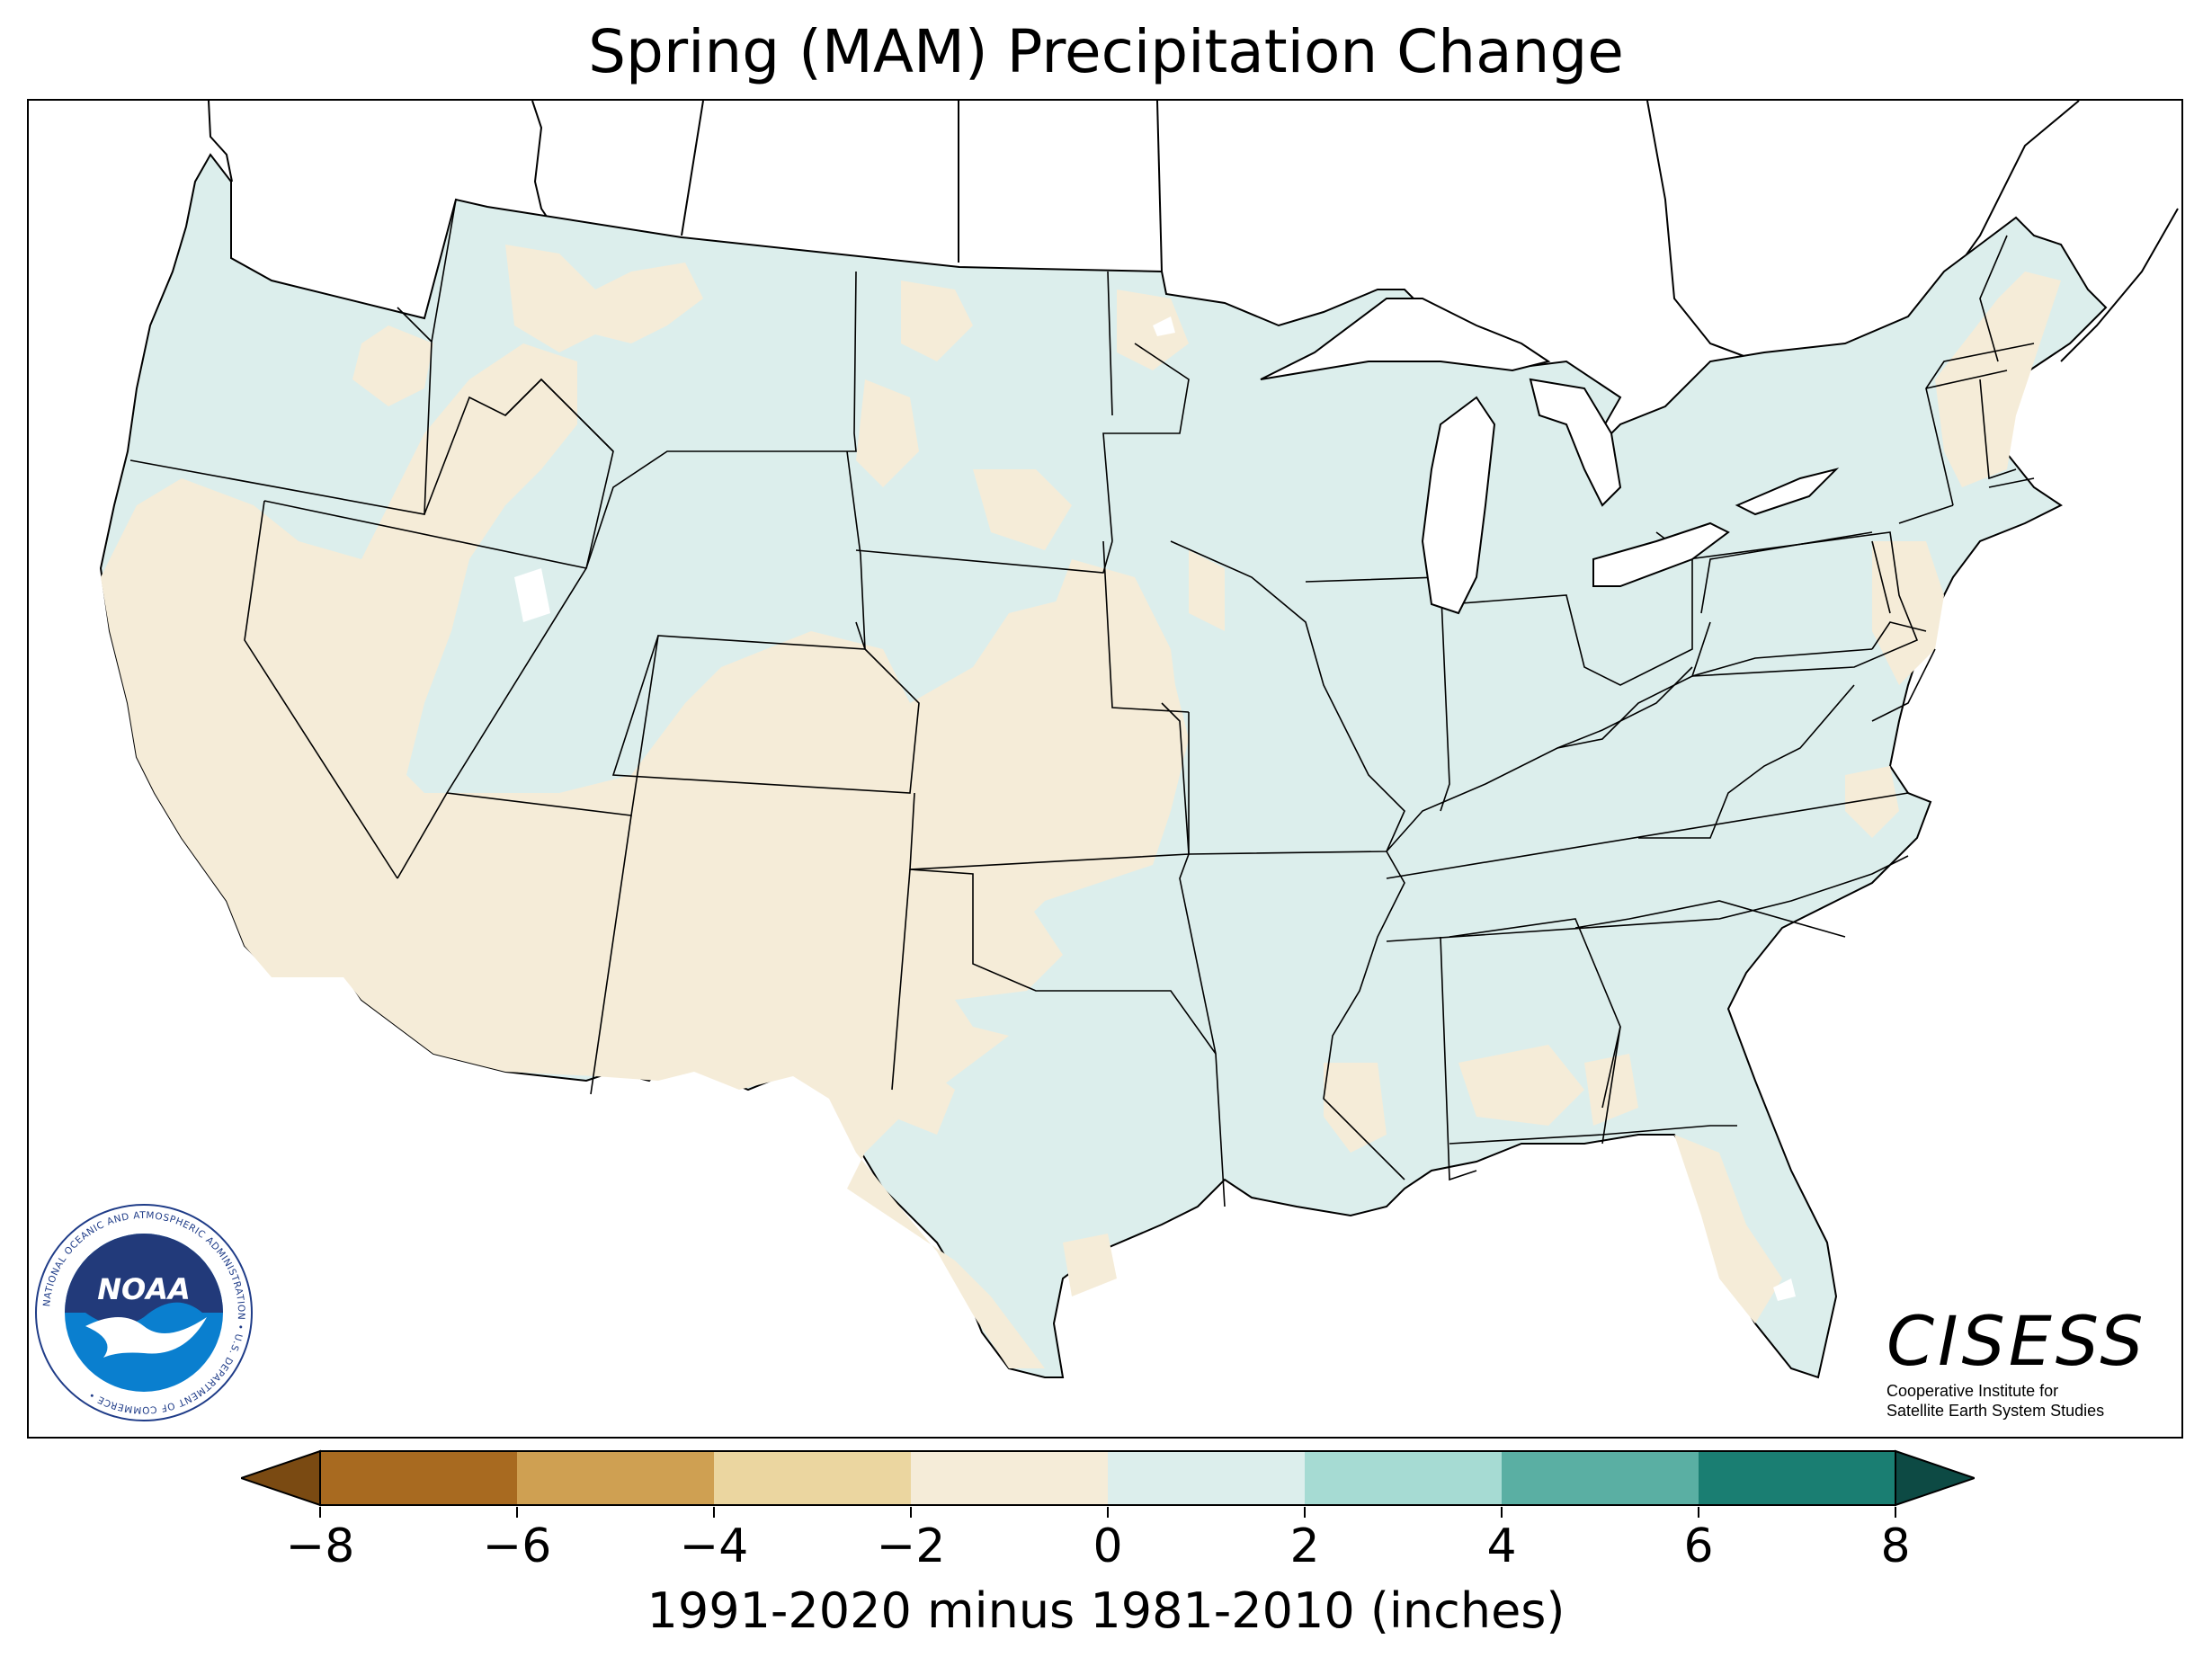 This screenshot has height=1666, width=2212. I want to click on colorbar-tick-label: −4, so click(714, 1546).